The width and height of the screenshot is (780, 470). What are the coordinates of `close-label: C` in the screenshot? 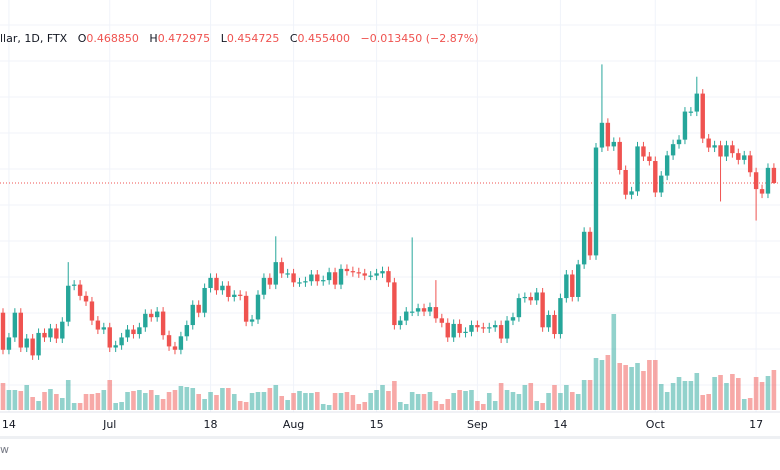 It's located at (293, 38).